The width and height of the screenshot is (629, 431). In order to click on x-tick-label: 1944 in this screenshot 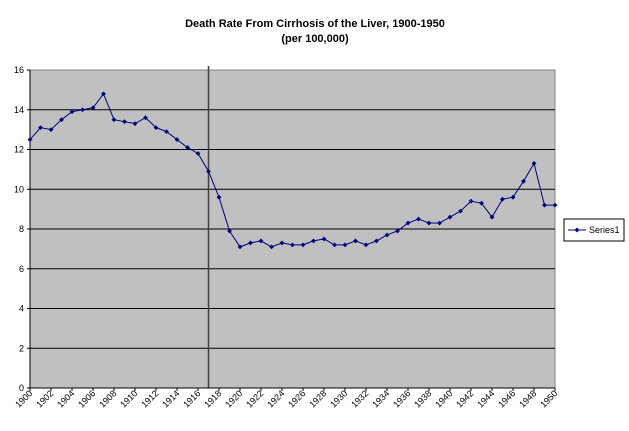, I will do `click(485, 398)`.